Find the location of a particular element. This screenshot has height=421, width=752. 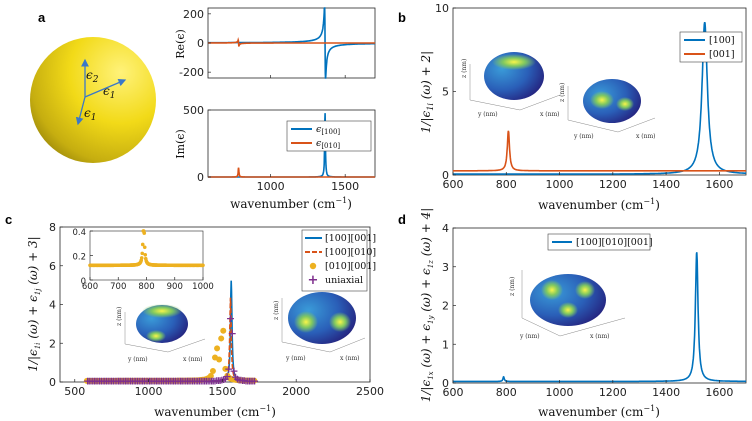

ticks-a-re: -200 0 200 is located at coordinates (262, 43).